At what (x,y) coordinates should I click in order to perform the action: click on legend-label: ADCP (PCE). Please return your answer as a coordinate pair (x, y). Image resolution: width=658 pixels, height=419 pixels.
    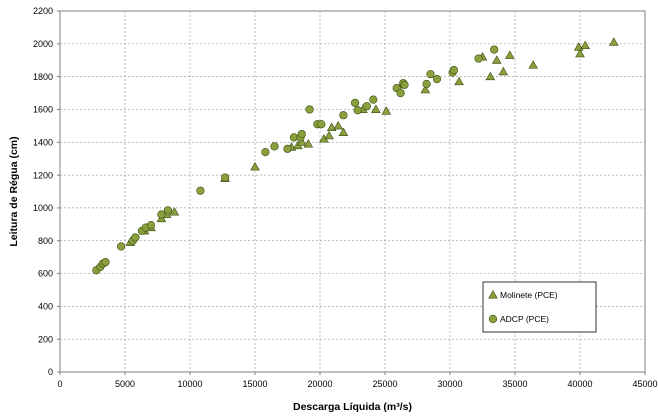
    Looking at the image, I should click on (524, 319).